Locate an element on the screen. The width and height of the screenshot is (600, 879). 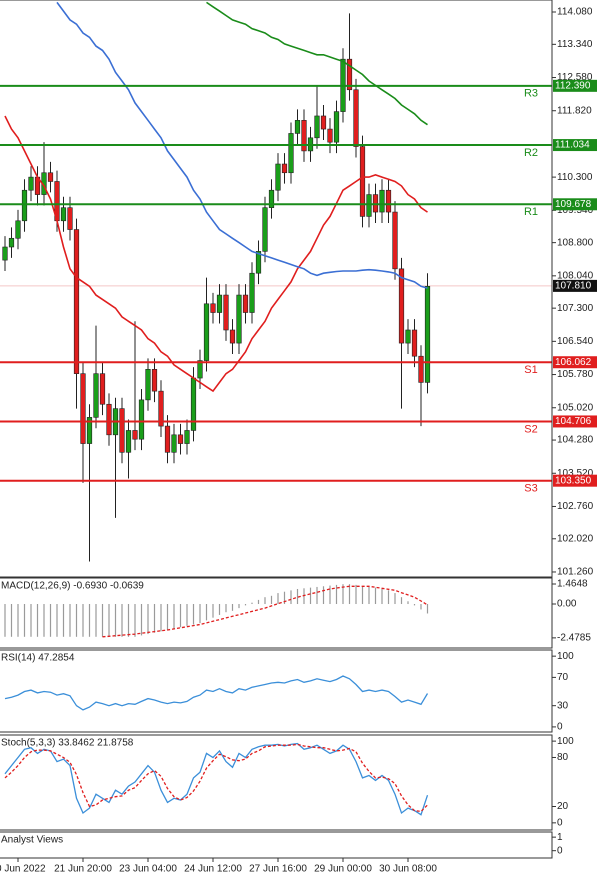
level-label: 104.706 is located at coordinates (573, 421).